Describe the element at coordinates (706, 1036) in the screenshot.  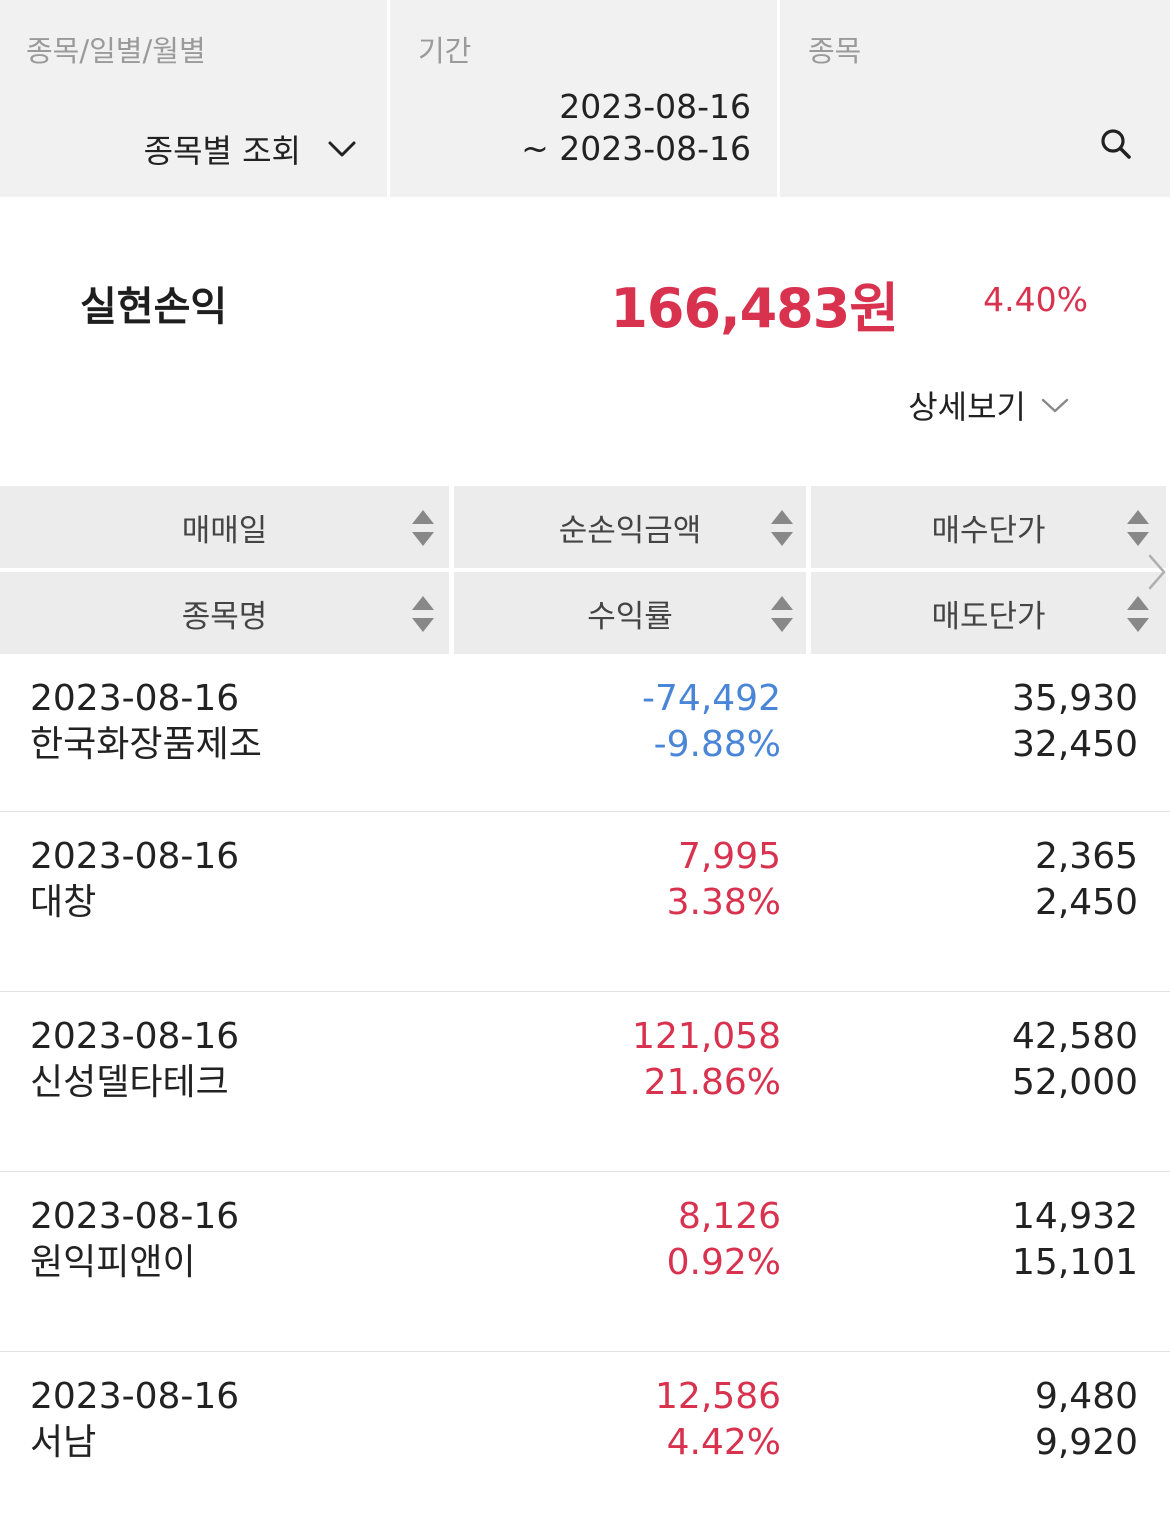
I see `net-profit: 121,058` at that location.